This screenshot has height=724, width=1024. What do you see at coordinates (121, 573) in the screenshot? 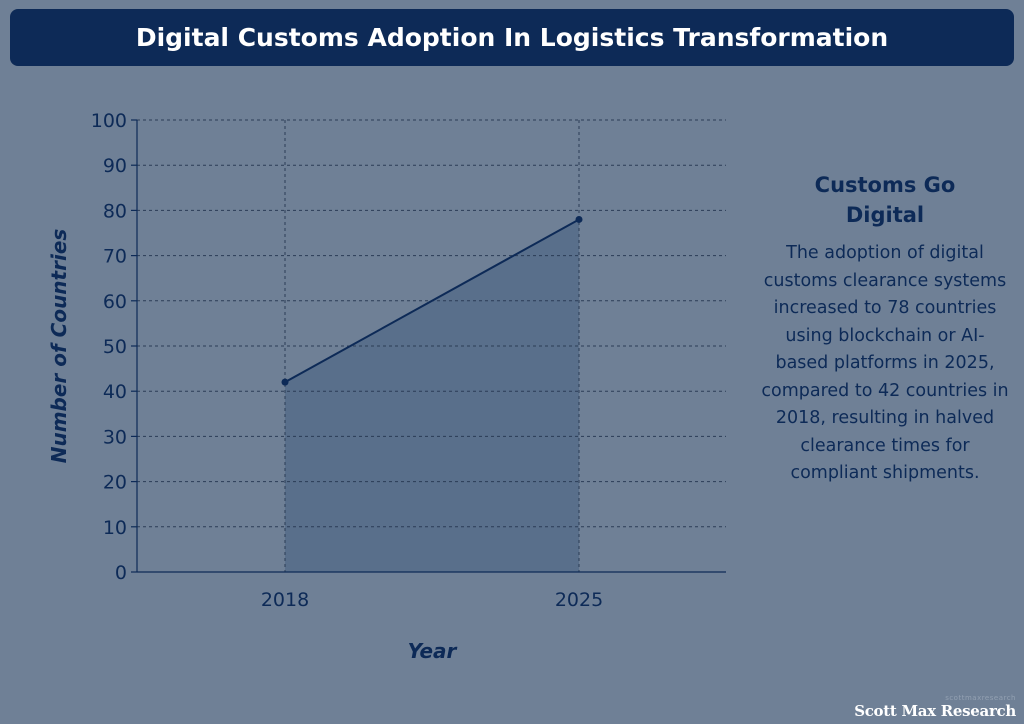
I see `y-tick-label: 0` at bounding box center [121, 573].